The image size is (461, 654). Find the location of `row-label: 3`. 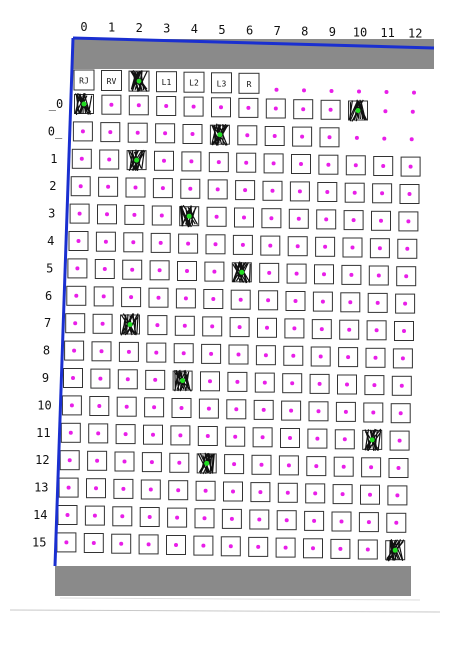

row-label: 3 is located at coordinates (51, 214).